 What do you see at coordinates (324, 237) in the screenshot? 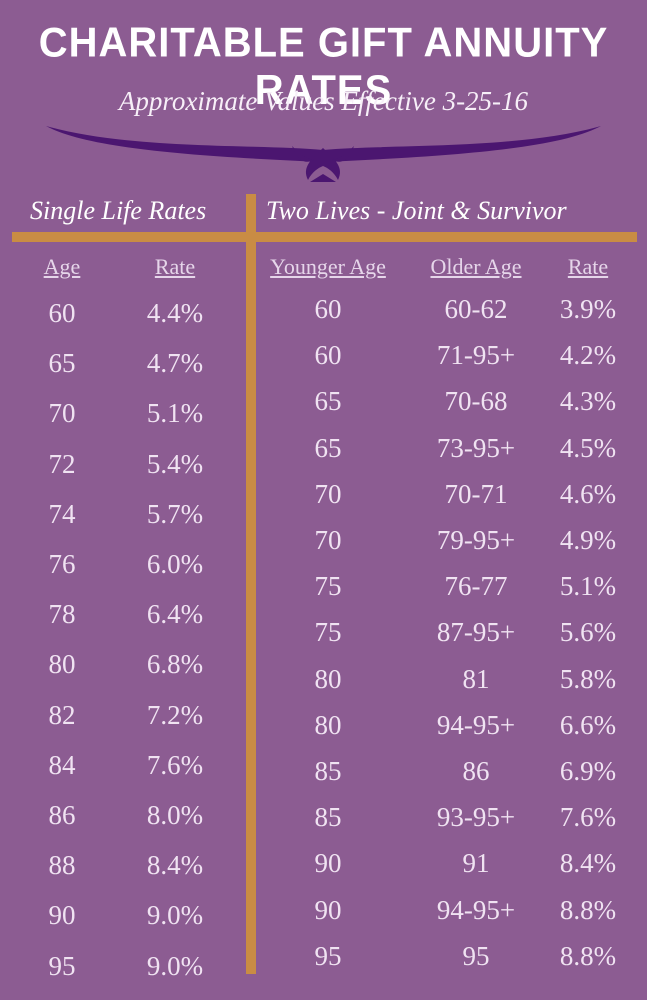
I see `horizontal-divider` at bounding box center [324, 237].